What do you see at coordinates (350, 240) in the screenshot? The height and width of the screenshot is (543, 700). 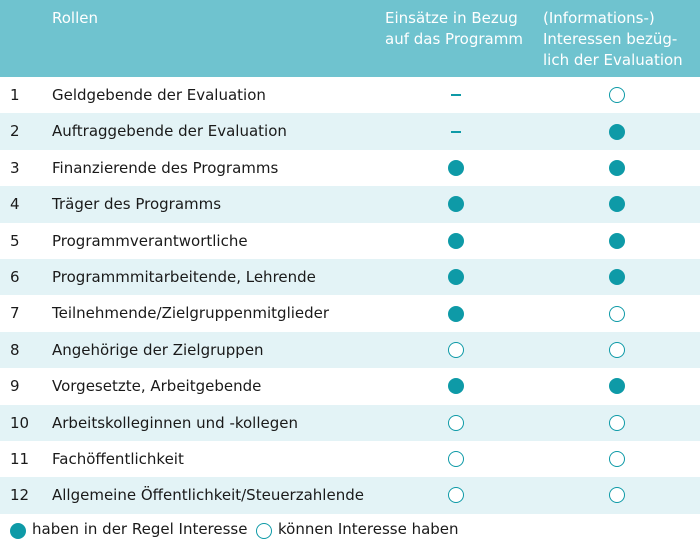 I see `table-row: 5 Programmverantwortliche` at bounding box center [350, 240].